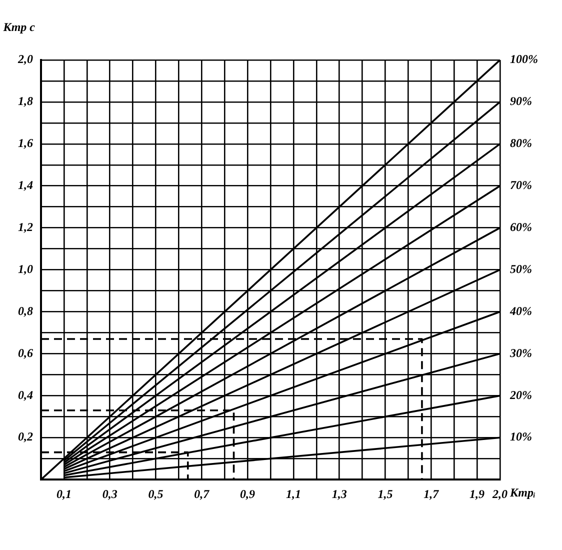  What do you see at coordinates (522, 493) in the screenshot?
I see `x-axis-title: Ктрᵢ` at bounding box center [522, 493].